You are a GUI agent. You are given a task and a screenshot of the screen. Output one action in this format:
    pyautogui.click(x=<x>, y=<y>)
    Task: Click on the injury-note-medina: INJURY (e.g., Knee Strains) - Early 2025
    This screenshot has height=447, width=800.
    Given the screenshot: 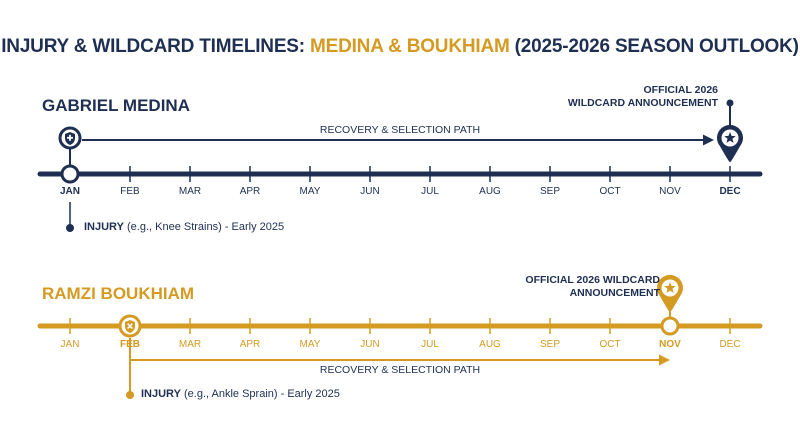 What is the action you would take?
    pyautogui.click(x=184, y=227)
    